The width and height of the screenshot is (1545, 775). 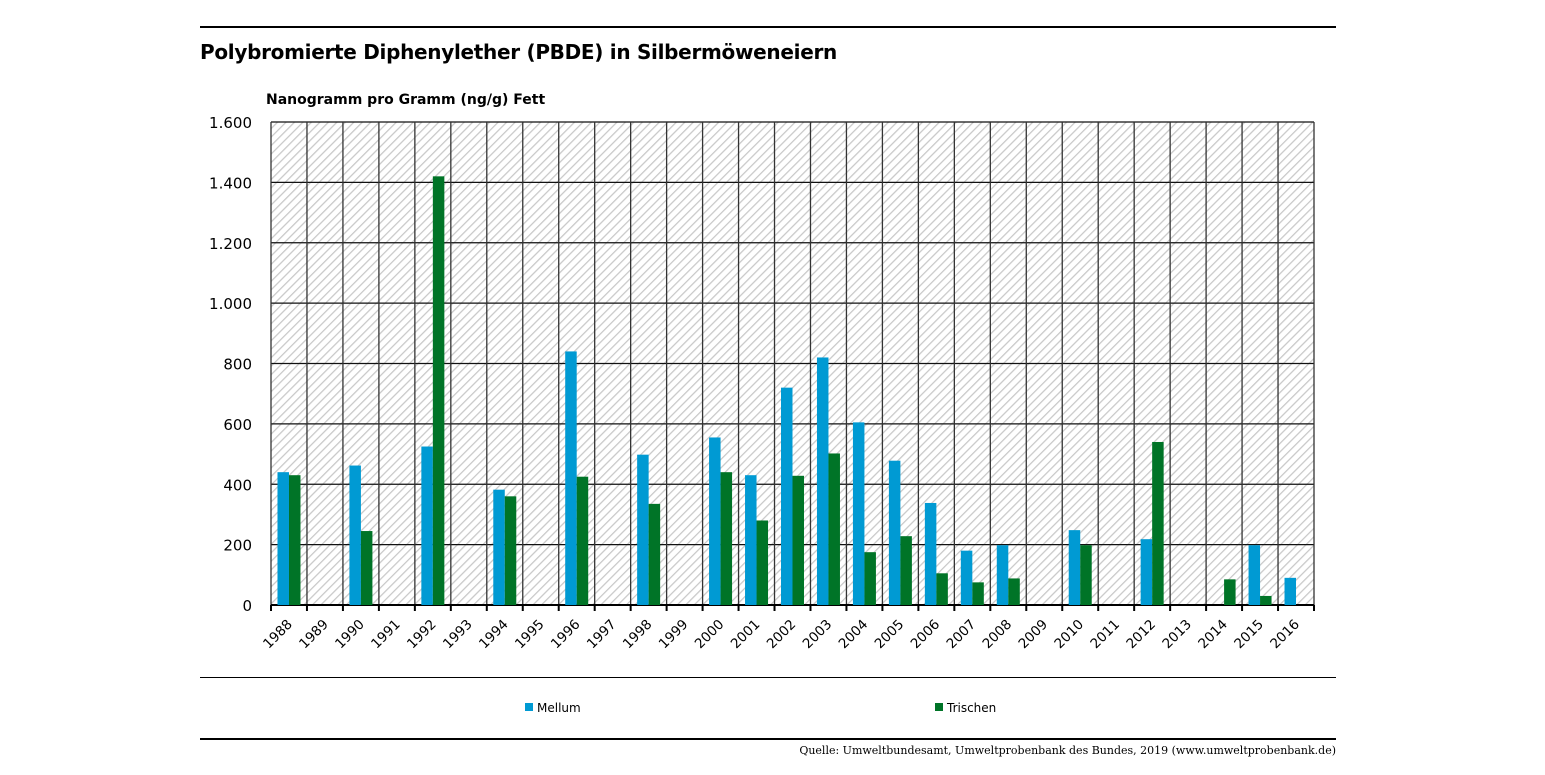 What do you see at coordinates (314, 635) in the screenshot?
I see `x-tick-label: 1989` at bounding box center [314, 635].